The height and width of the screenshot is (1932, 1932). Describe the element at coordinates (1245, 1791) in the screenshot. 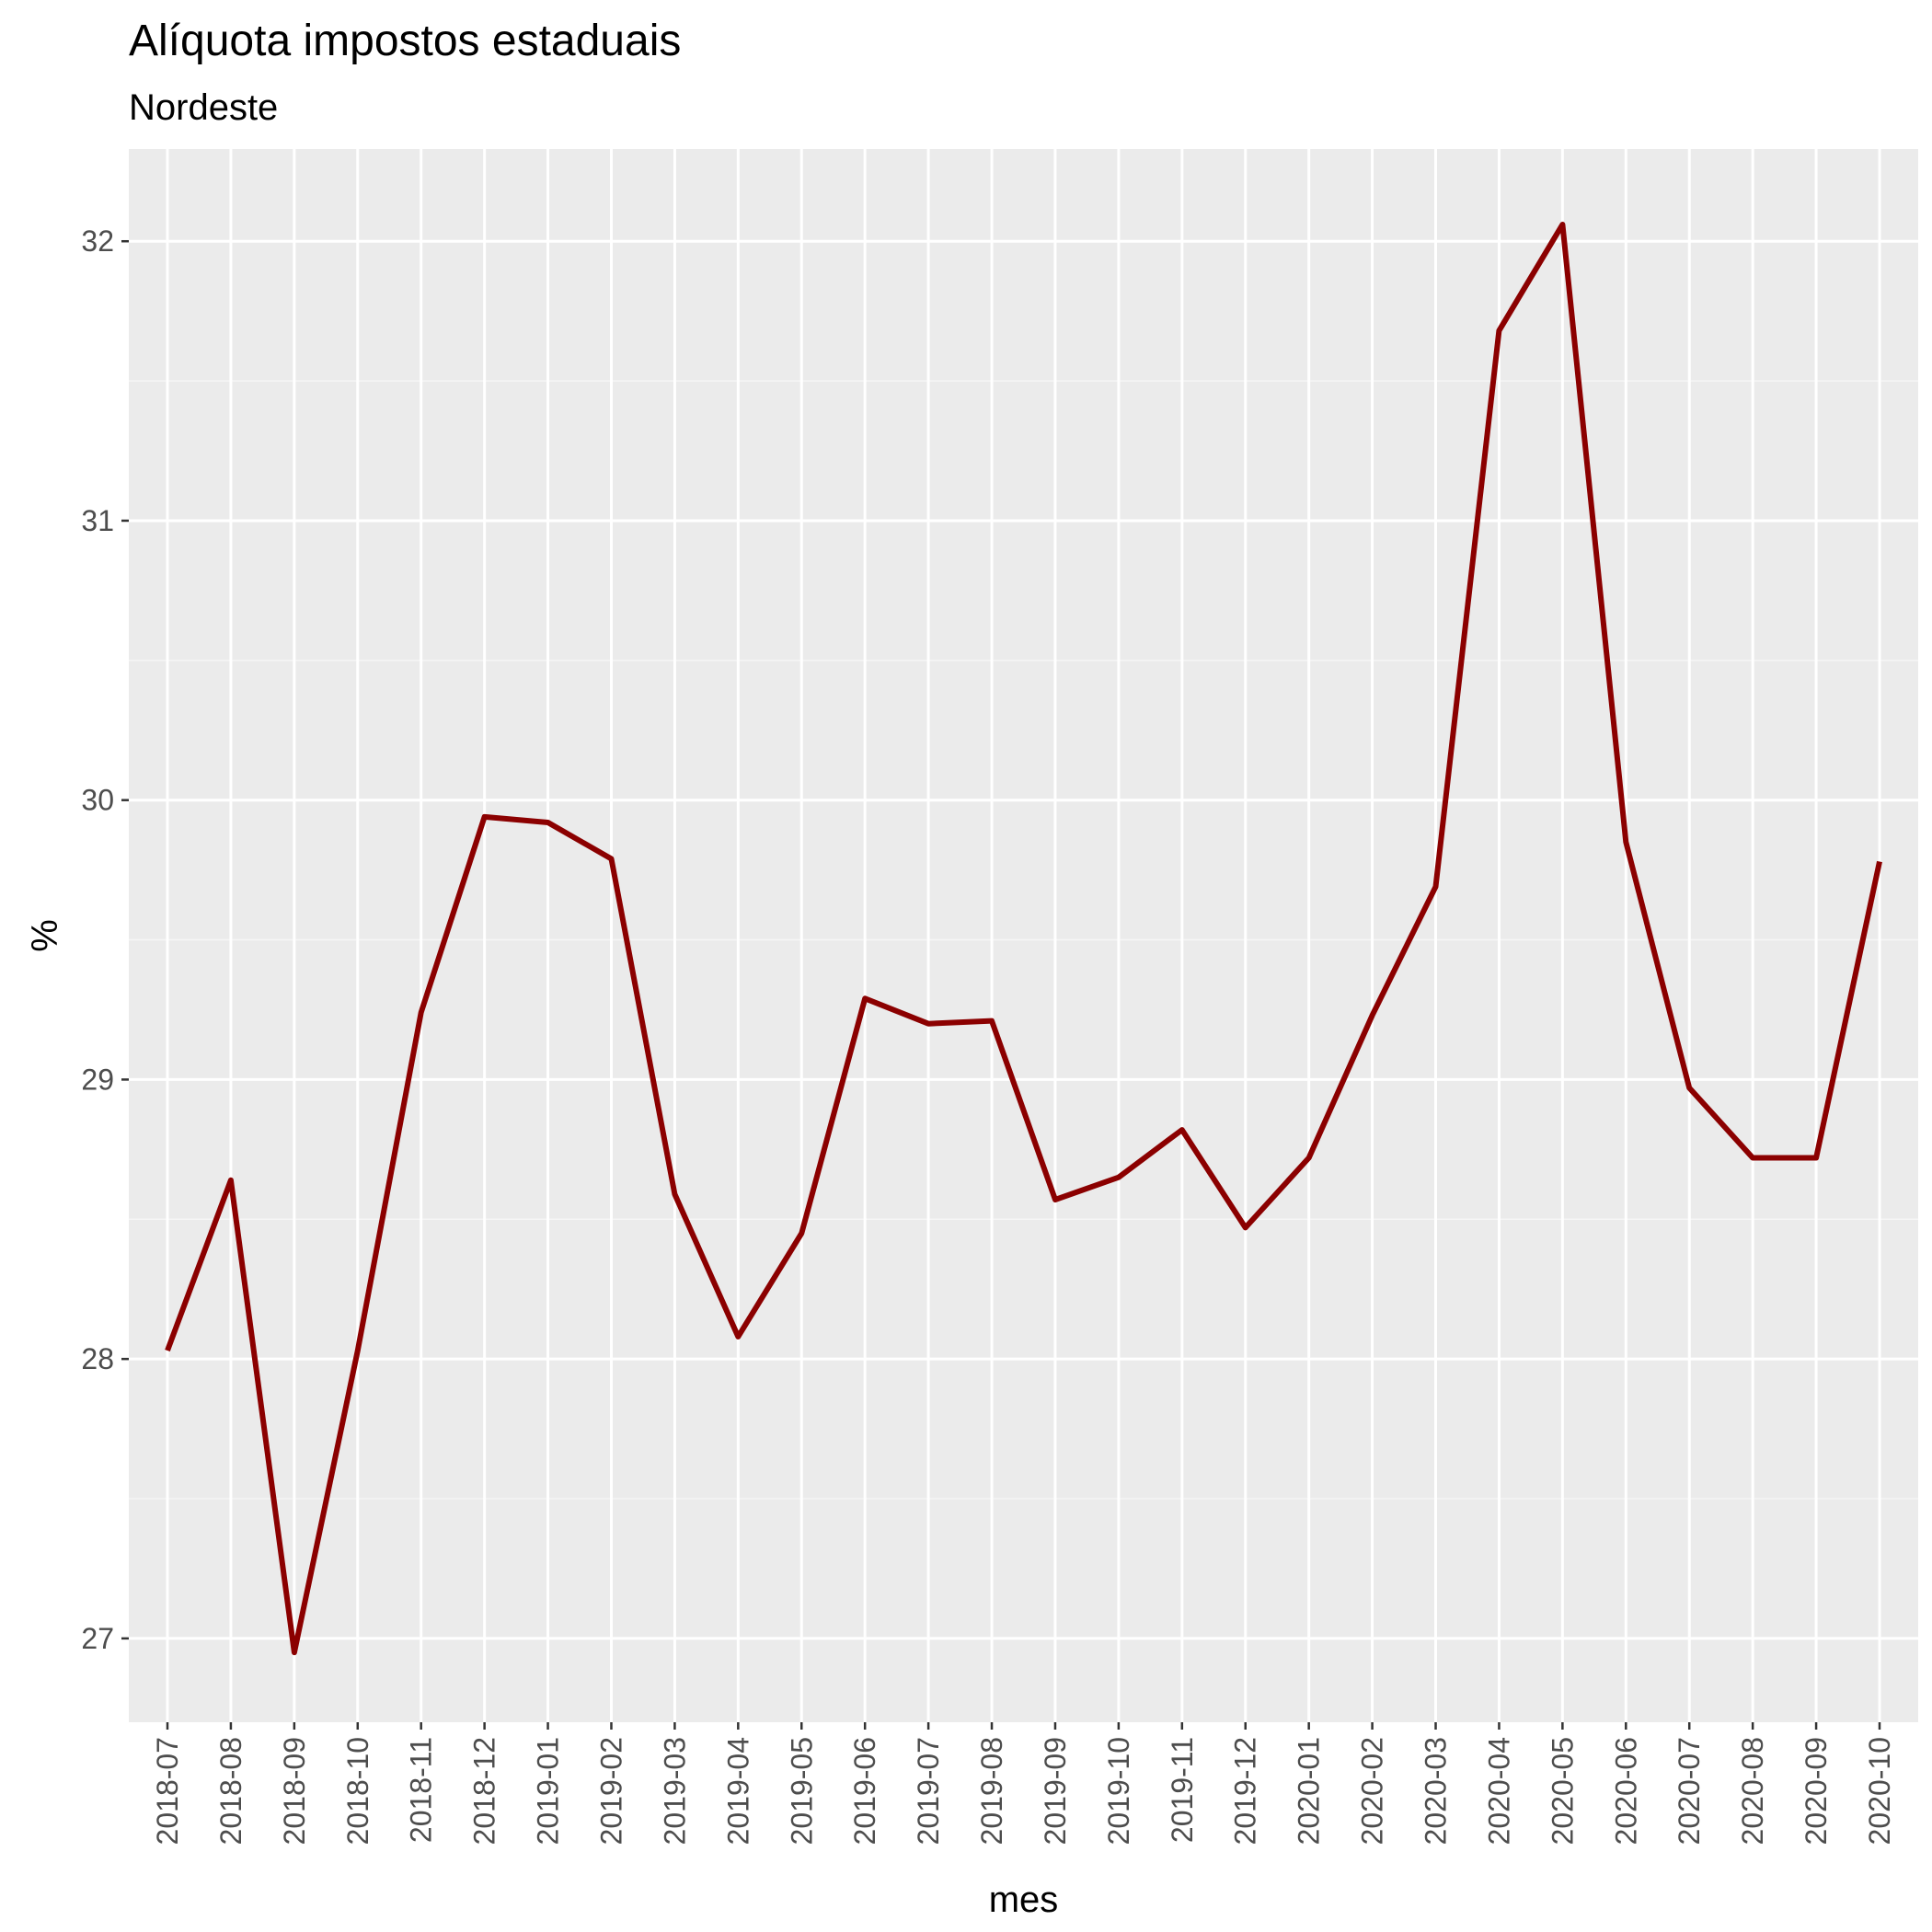

I see `x-tick-label: 2019-12` at that location.